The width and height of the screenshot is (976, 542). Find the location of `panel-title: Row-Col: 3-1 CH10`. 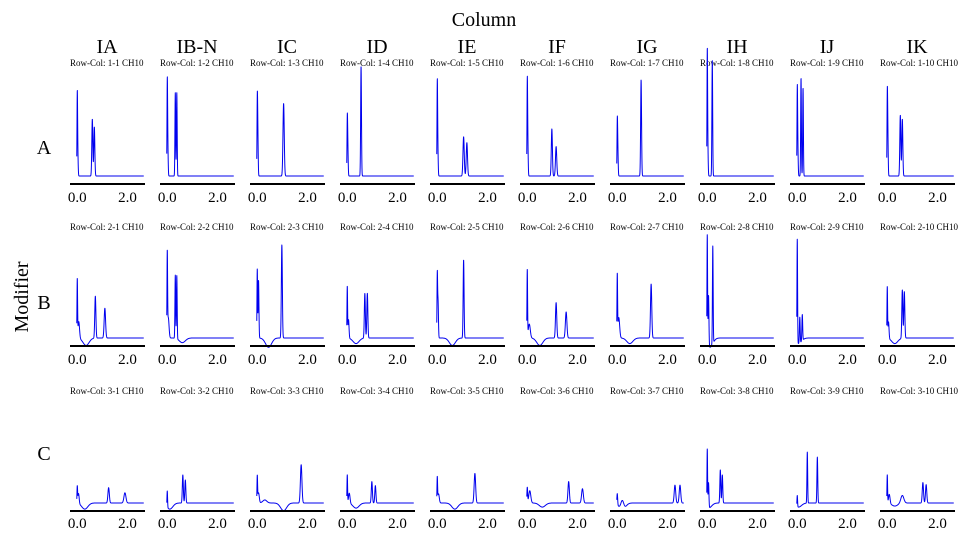

panel-title: Row-Col: 3-1 CH10 is located at coordinates (107, 391).